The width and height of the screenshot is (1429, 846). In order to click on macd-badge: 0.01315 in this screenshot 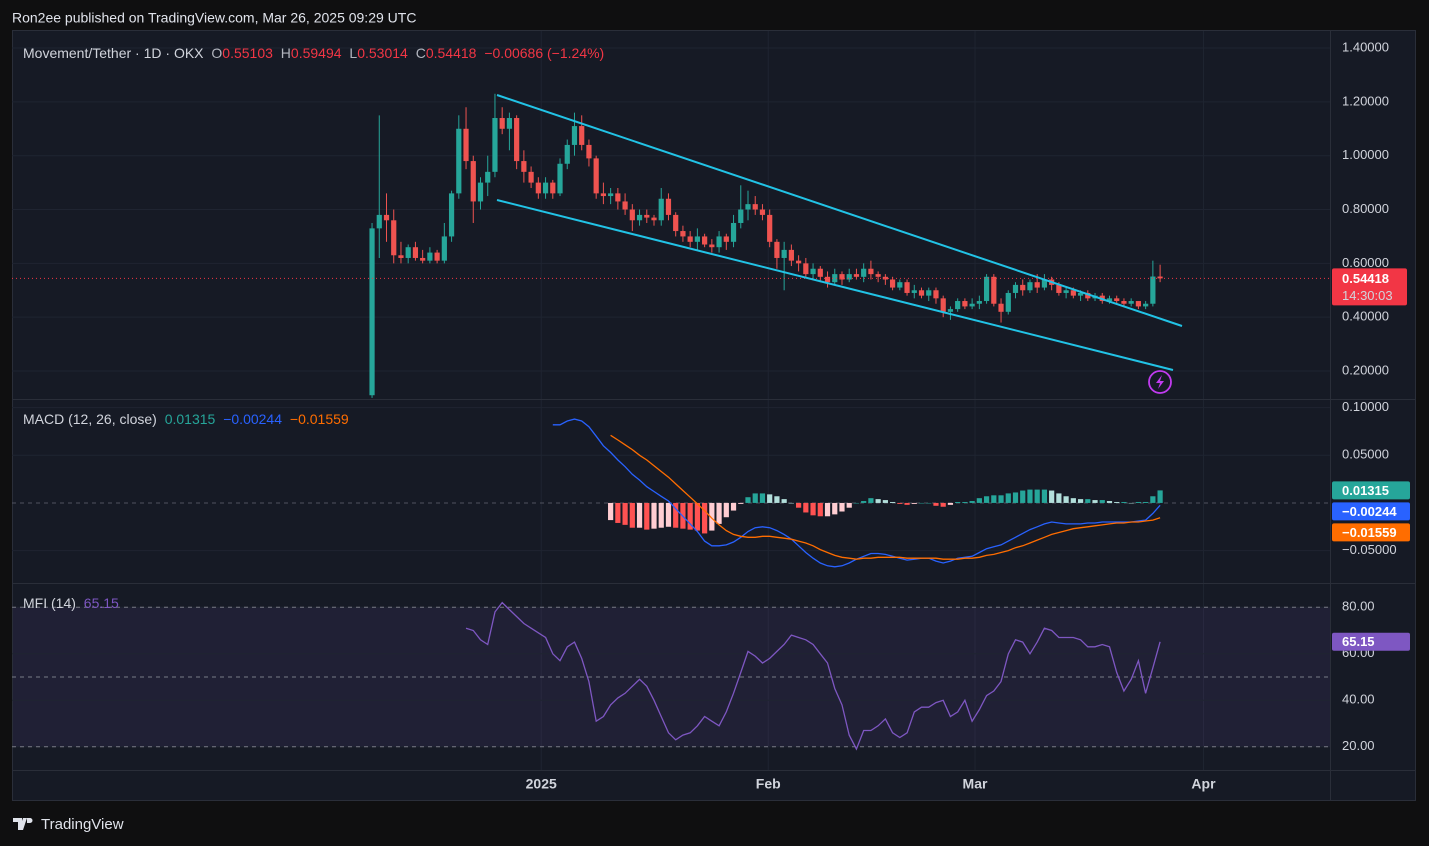, I will do `click(1365, 490)`.